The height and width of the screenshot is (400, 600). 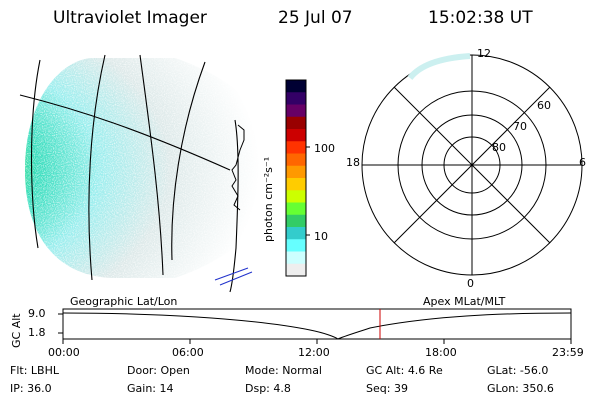 What do you see at coordinates (130, 18) in the screenshot?
I see `instrument-title: Ultraviolet Imager` at bounding box center [130, 18].